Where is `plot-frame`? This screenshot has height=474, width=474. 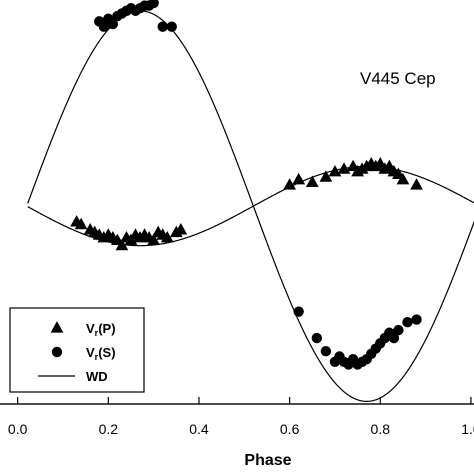
plot-frame is located at coordinates (237, 404).